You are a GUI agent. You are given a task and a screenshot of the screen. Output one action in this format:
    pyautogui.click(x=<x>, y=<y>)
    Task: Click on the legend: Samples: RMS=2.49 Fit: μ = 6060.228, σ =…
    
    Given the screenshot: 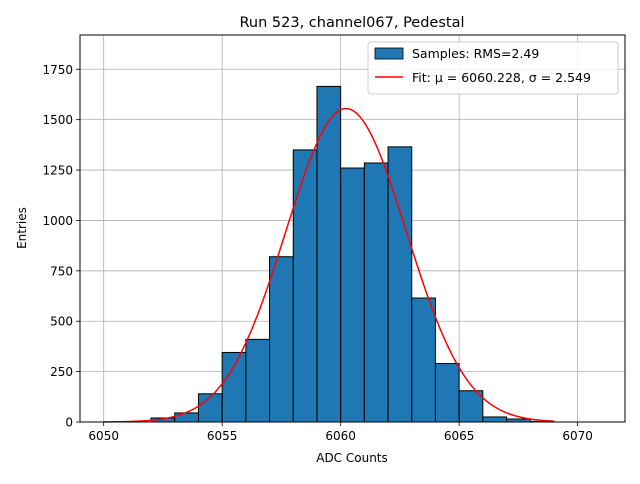 What is the action you would take?
    pyautogui.click(x=493, y=68)
    